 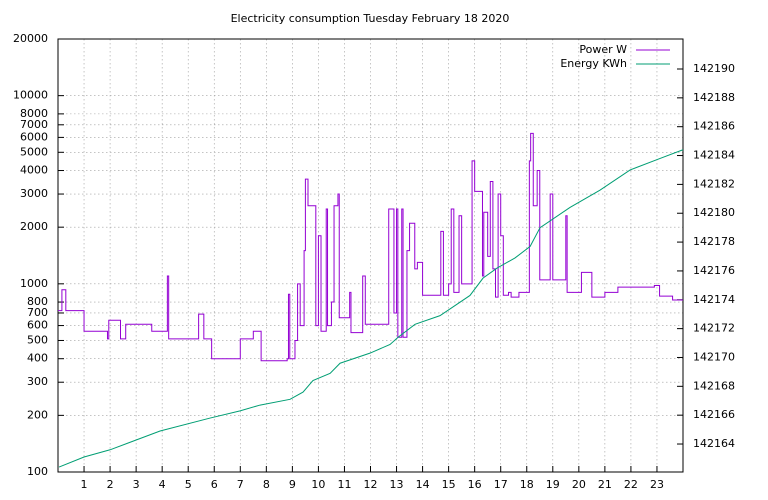 I want to click on y2-tick-label: 142184, so click(x=714, y=155).